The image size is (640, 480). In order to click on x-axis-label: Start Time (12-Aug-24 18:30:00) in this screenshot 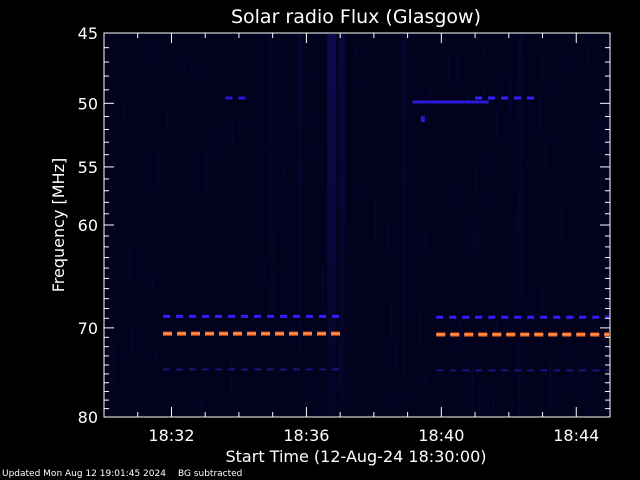, I will do `click(356, 456)`.